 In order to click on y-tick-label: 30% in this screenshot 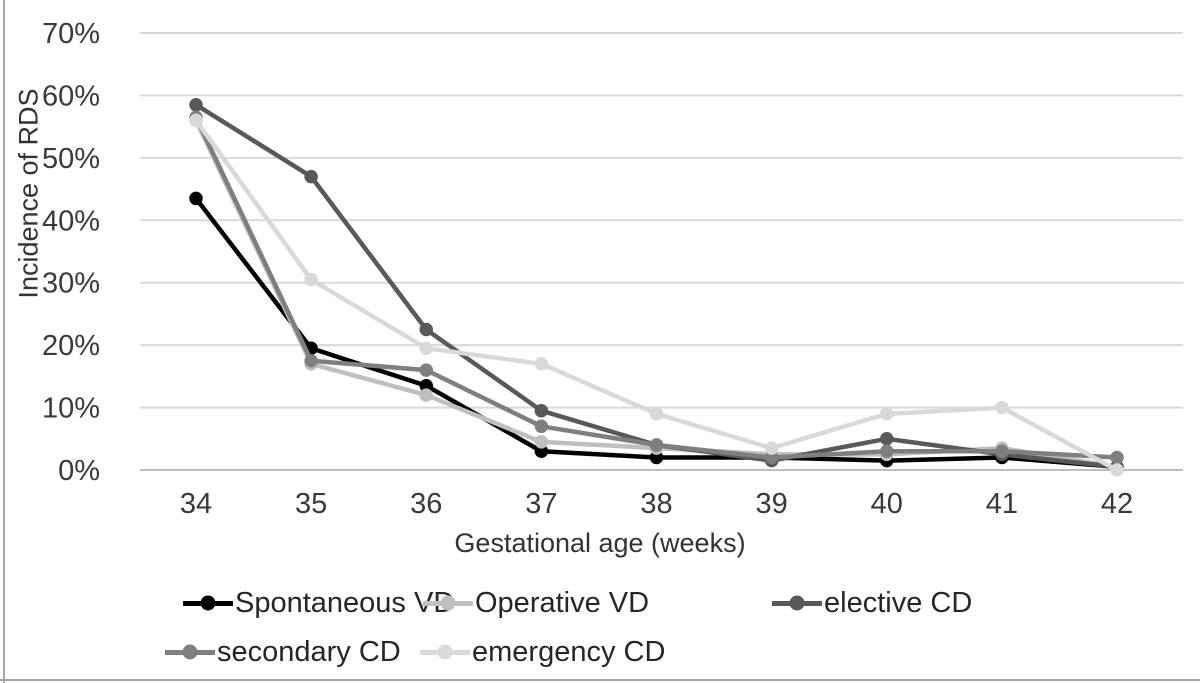, I will do `click(71, 284)`.